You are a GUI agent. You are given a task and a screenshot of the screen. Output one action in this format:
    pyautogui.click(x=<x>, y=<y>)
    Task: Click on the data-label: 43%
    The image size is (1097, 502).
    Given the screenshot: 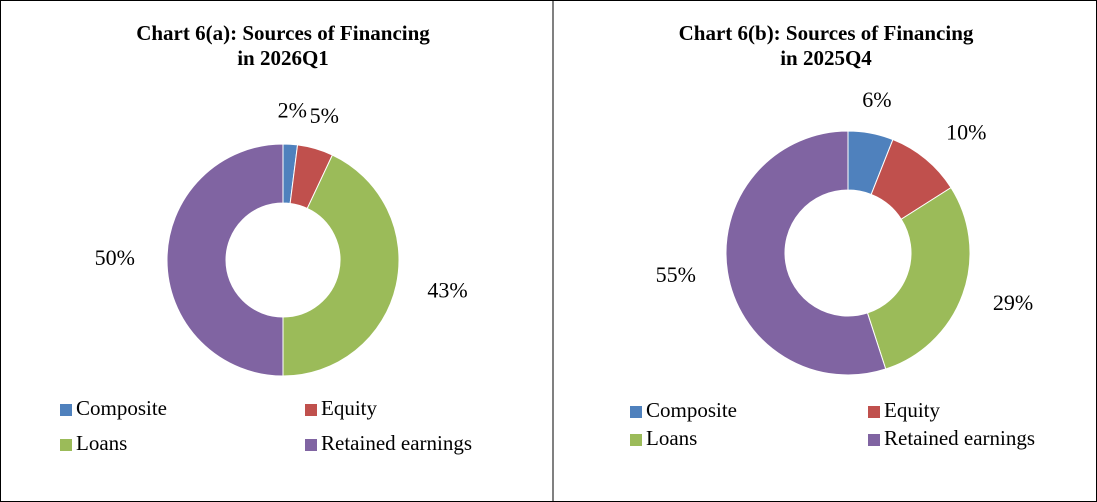 What is the action you would take?
    pyautogui.click(x=447, y=289)
    